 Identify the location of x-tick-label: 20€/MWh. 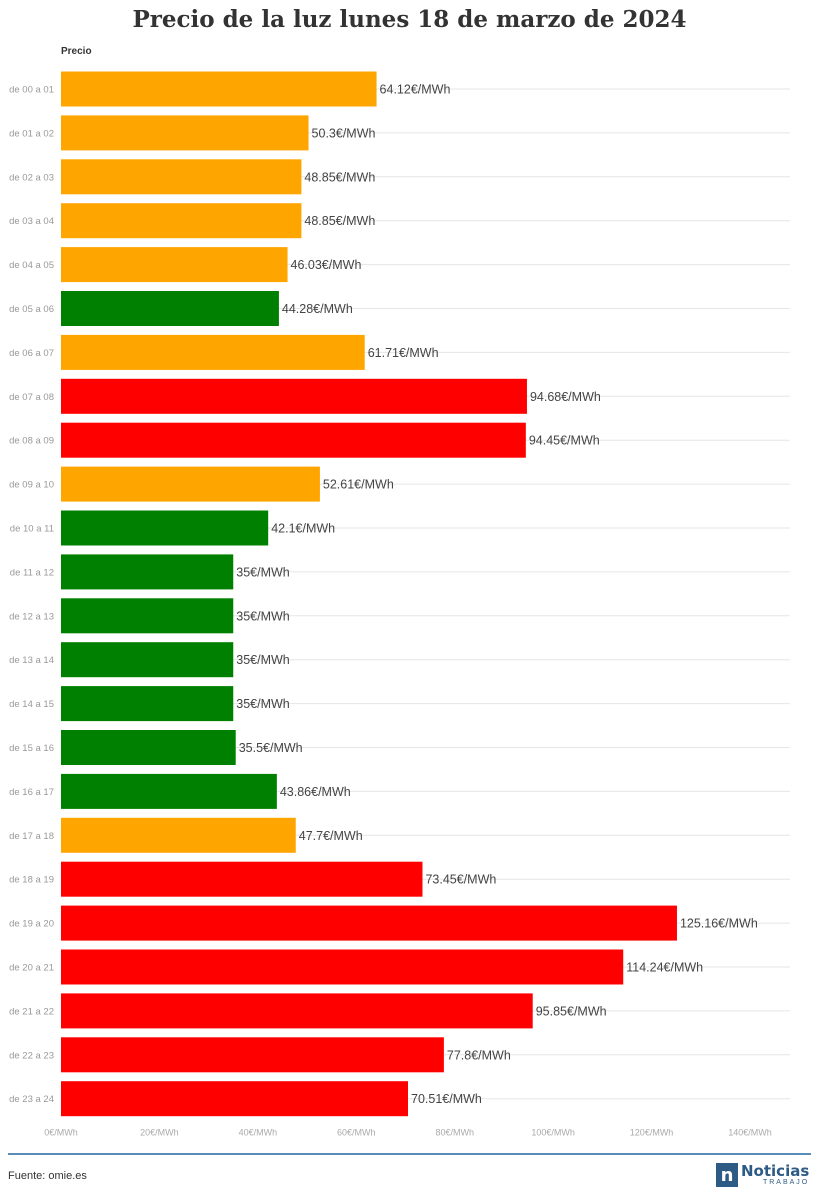
(159, 1133).